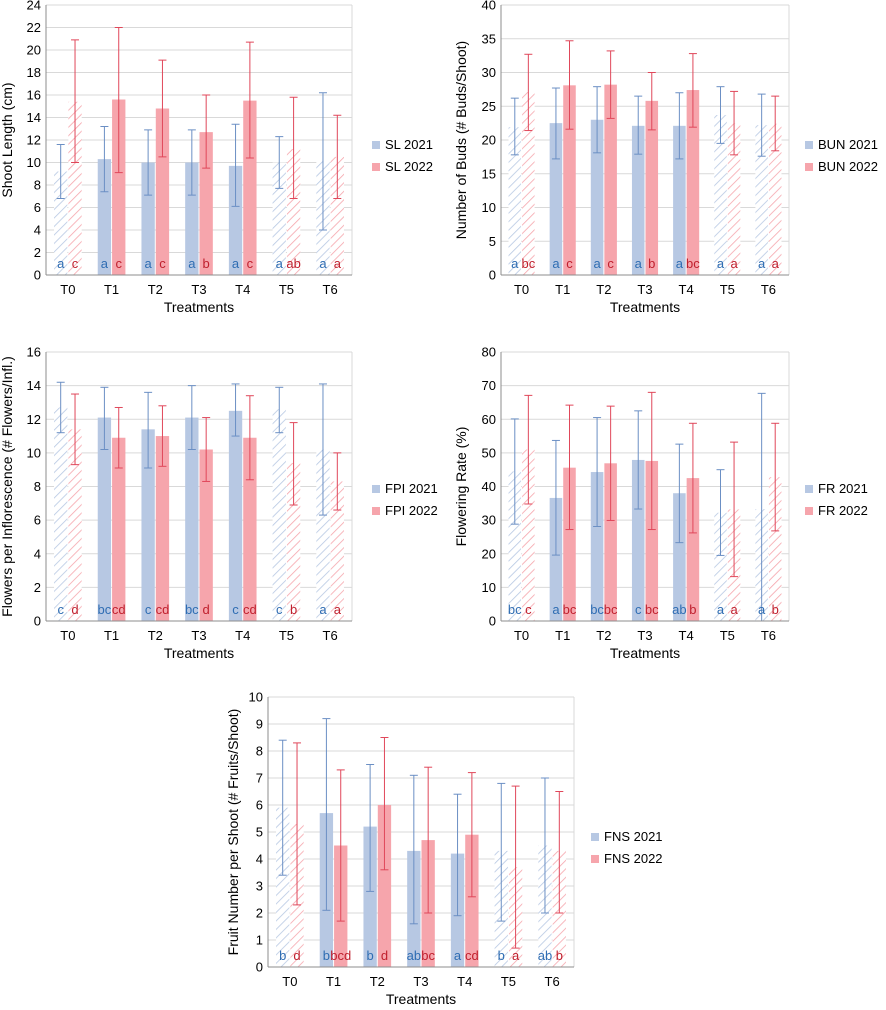 Image resolution: width=886 pixels, height=1010 pixels. I want to click on y-tick-label: 30, so click(489, 72).